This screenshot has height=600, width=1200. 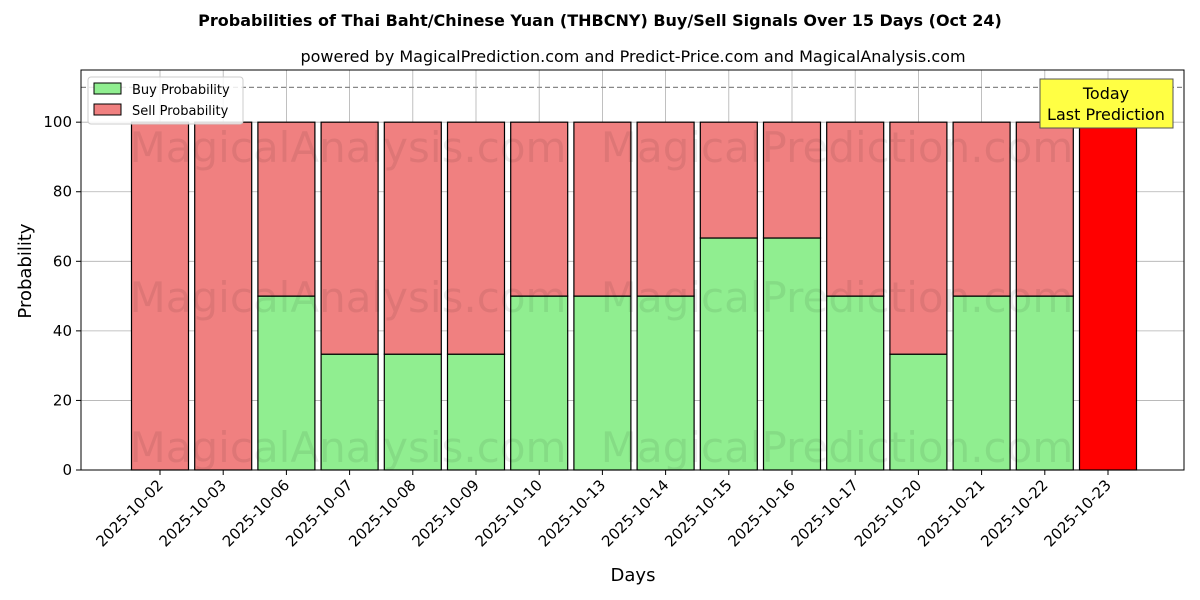 I want to click on legend-box, so click(x=165, y=100).